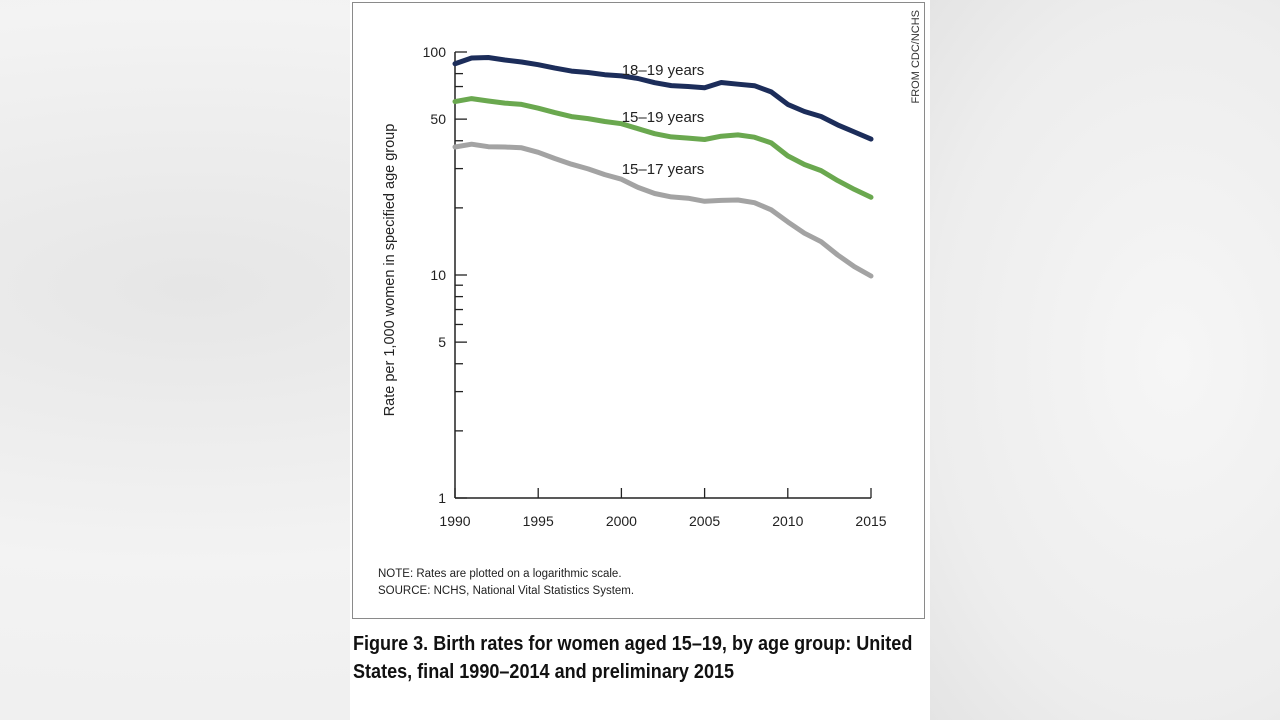 The height and width of the screenshot is (720, 1280). Describe the element at coordinates (663, 117) in the screenshot. I see `series-label: 15–19 years` at that location.